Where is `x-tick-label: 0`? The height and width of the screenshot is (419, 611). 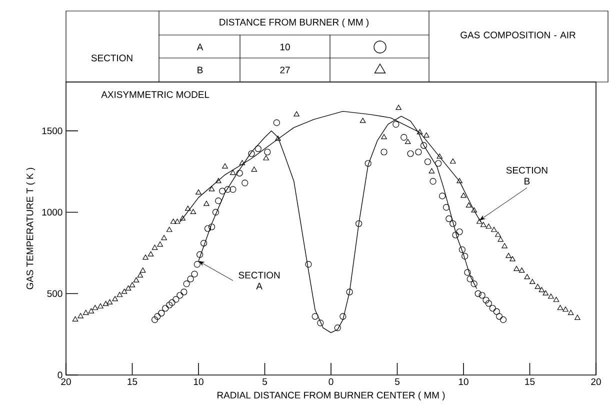 x-tick-label: 0 is located at coordinates (331, 382).